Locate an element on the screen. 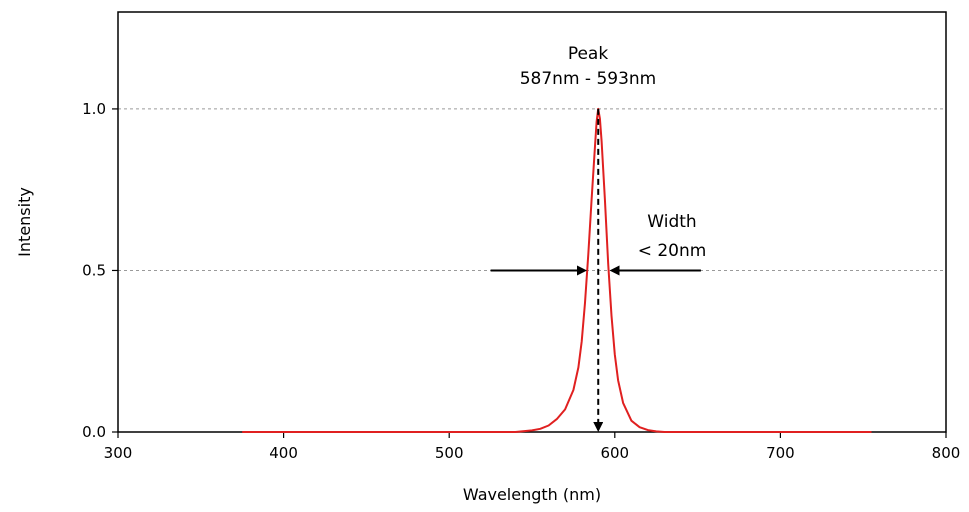 The height and width of the screenshot is (512, 969). x-tick-label: 300 is located at coordinates (118, 453).